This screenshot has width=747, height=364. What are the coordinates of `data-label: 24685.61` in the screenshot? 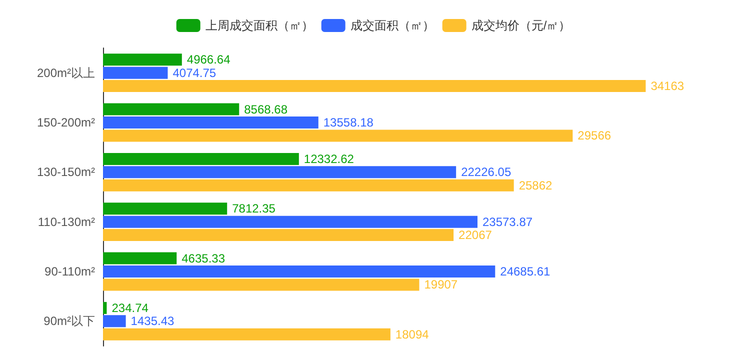 It's located at (525, 271).